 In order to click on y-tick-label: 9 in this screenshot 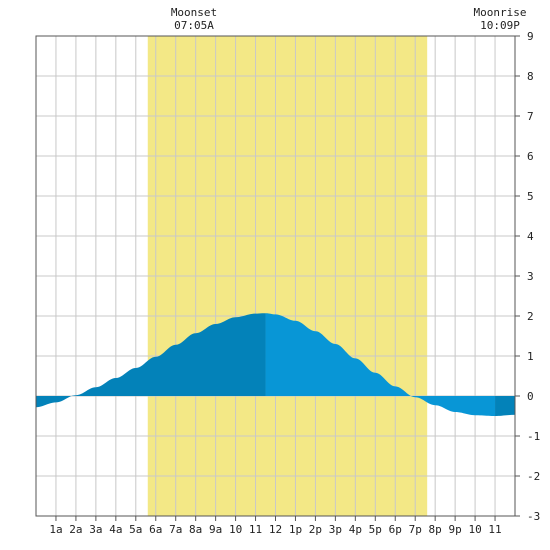, I will do `click(530, 36)`.